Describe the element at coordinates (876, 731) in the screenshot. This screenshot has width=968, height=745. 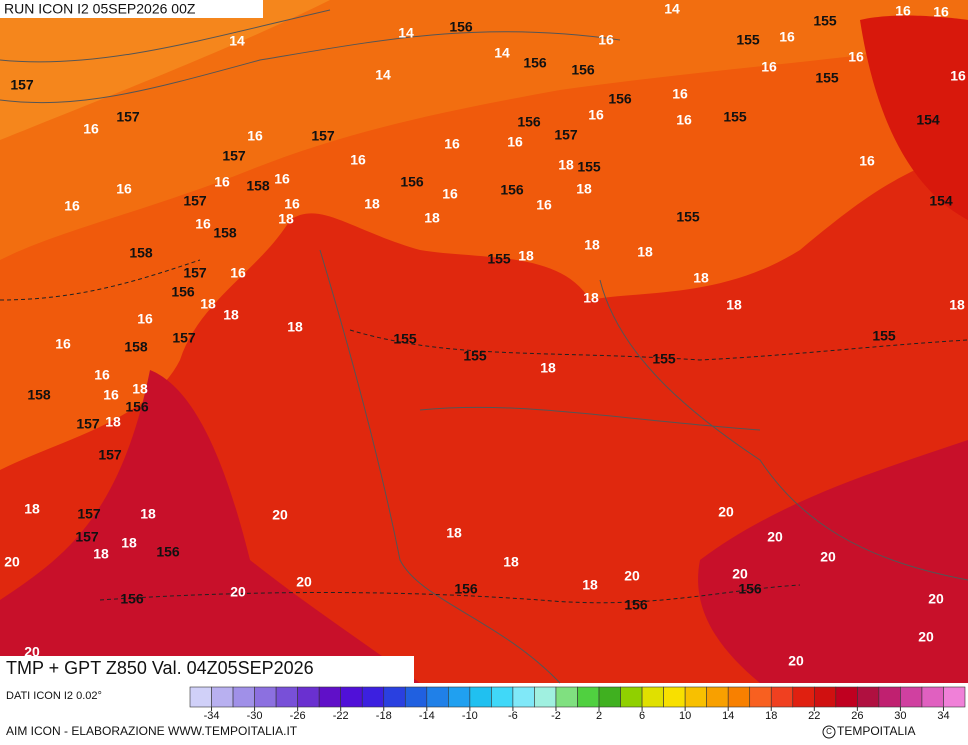
I see `copyright: TEMPOITALIA` at that location.